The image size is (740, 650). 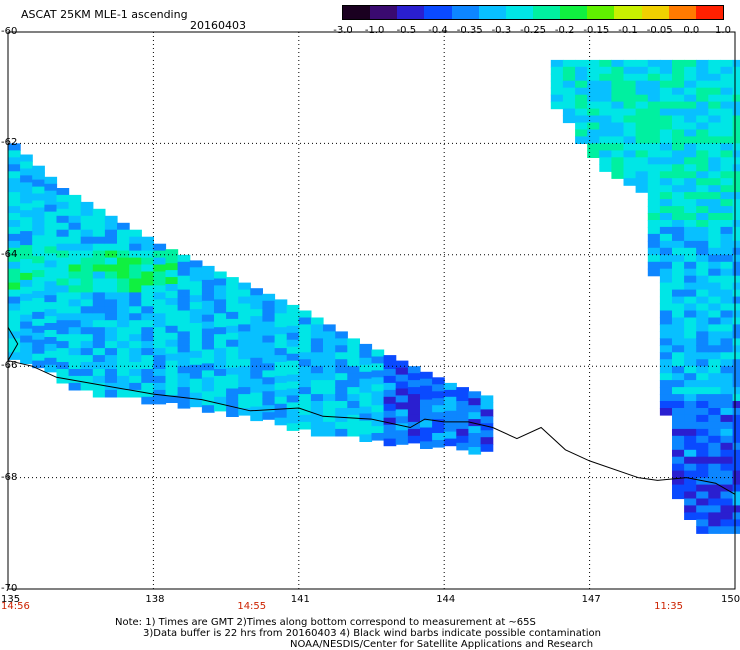 I want to click on colorbar-segment, so click(x=465, y=12).